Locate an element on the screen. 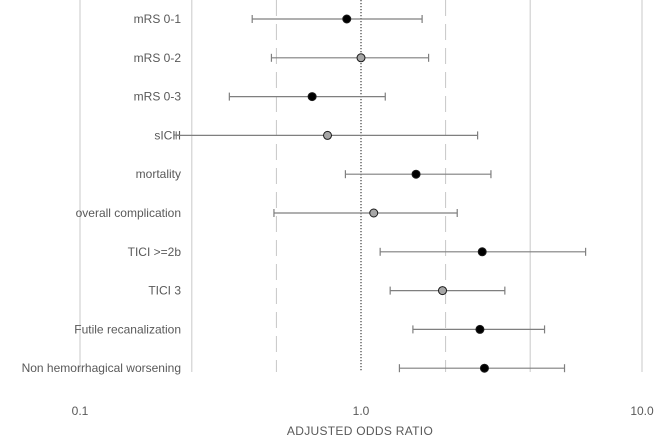 The width and height of the screenshot is (656, 442). row-label: sICH is located at coordinates (167, 135).